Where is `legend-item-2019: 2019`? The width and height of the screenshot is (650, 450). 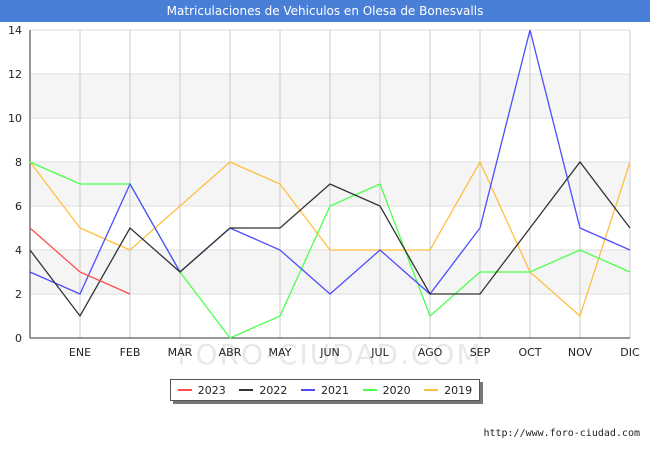 legend-item-2019: 2019 is located at coordinates (448, 390).